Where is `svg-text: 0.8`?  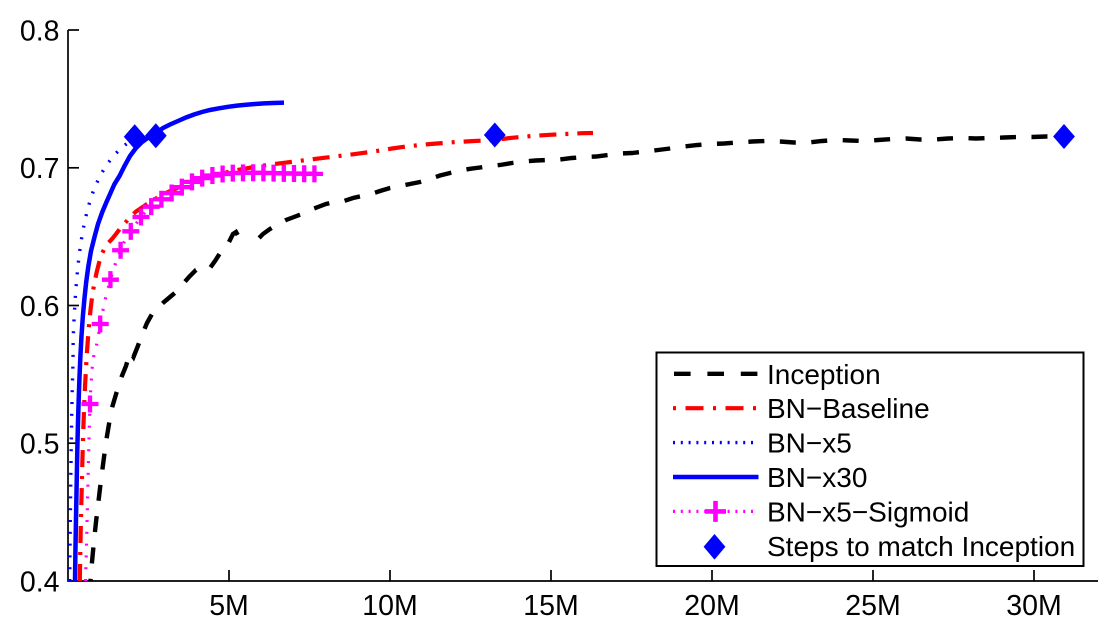 svg-text: 0.8 is located at coordinates (40, 31).